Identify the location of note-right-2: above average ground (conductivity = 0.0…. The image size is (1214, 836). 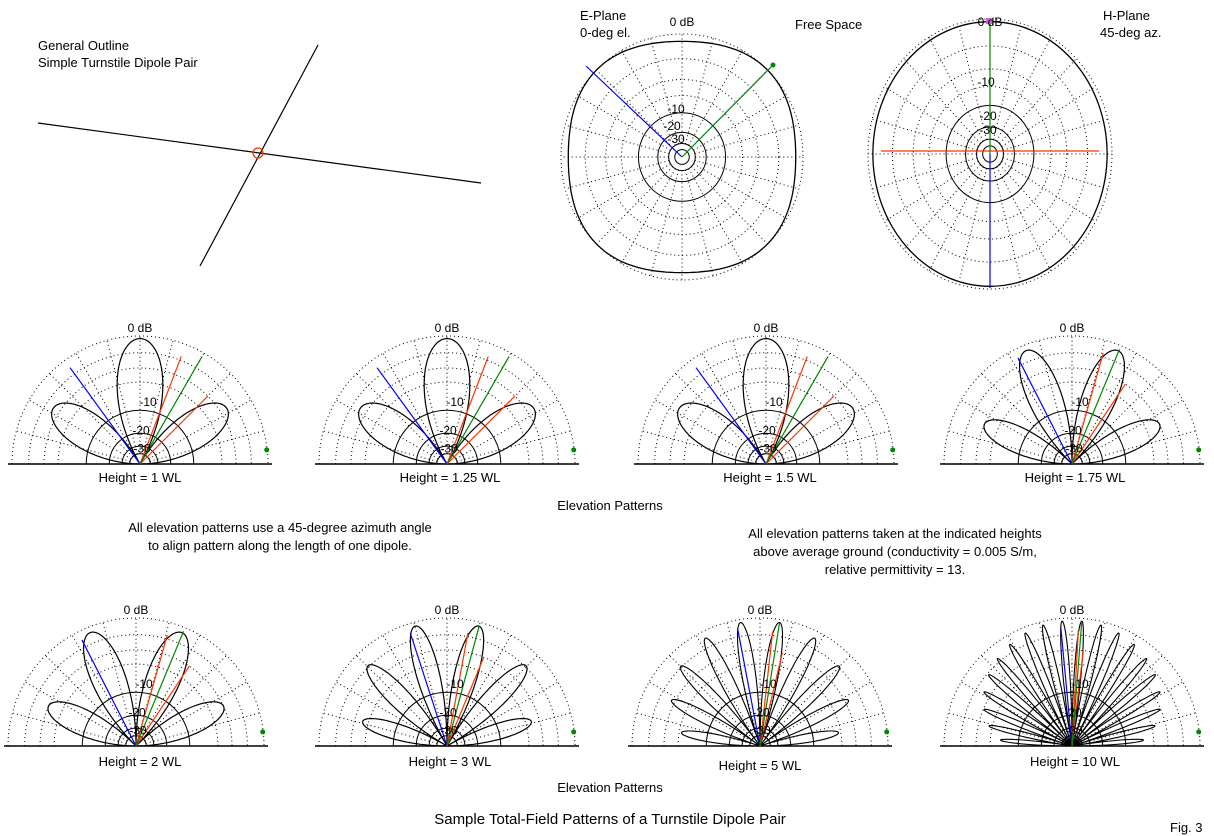
(895, 551).